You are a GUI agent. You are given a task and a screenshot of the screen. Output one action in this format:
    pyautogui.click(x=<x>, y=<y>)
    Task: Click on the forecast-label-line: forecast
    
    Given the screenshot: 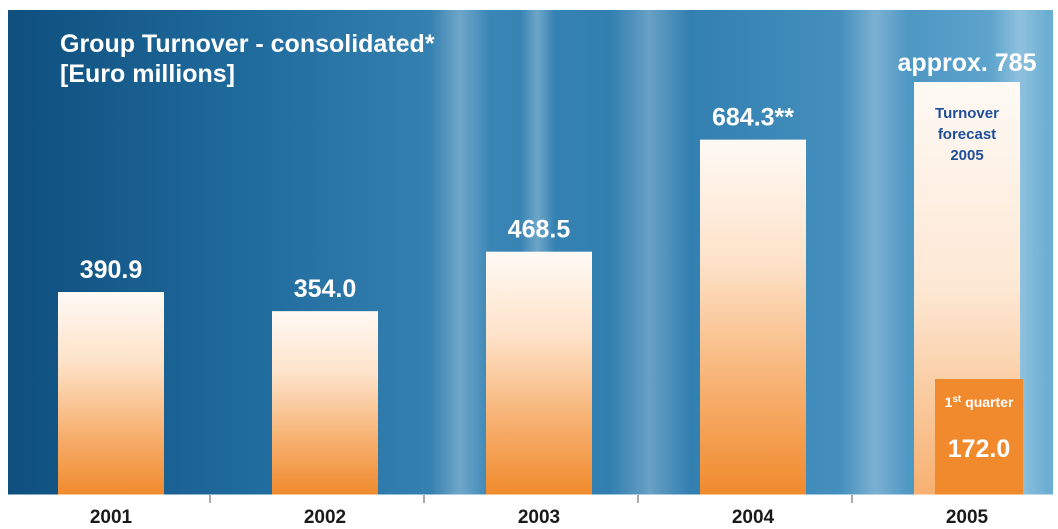 What is the action you would take?
    pyautogui.click(x=967, y=134)
    